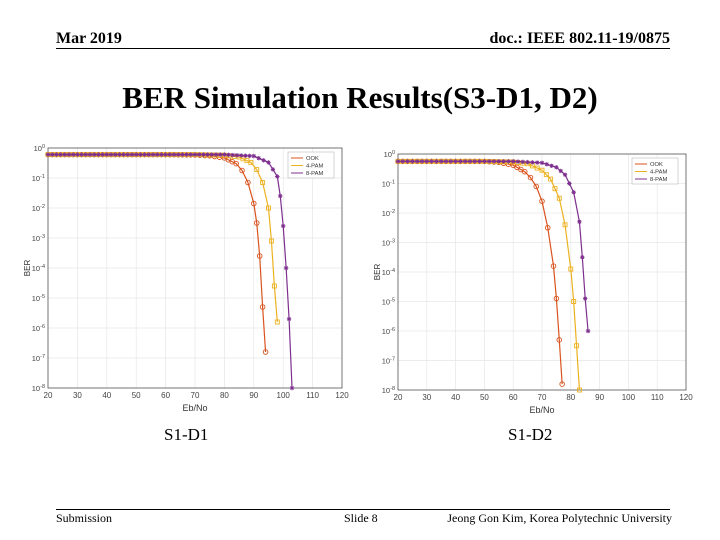 The width and height of the screenshot is (720, 540). I want to click on y-tick-label: 10⁰, so click(389, 154).